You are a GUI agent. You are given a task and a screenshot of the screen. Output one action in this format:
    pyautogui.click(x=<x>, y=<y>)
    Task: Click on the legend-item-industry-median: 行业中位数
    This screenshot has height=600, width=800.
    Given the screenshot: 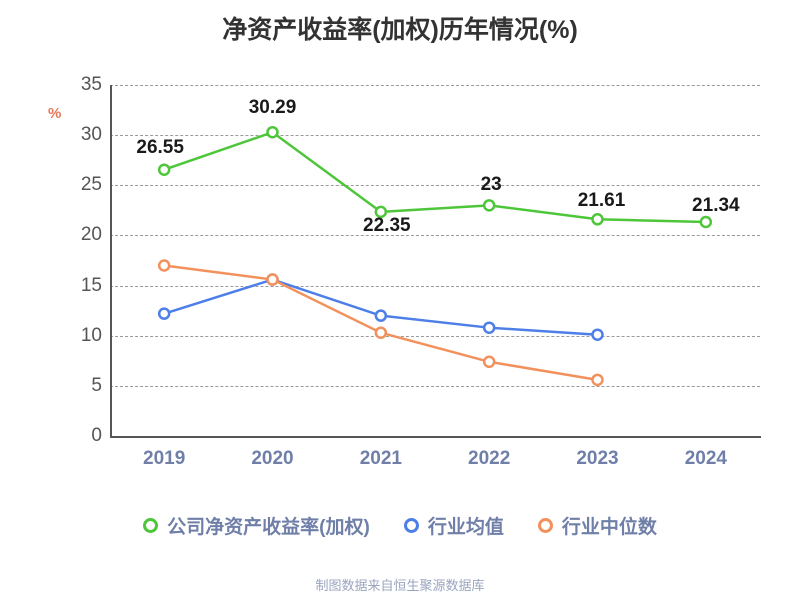 What is the action you would take?
    pyautogui.click(x=597, y=525)
    